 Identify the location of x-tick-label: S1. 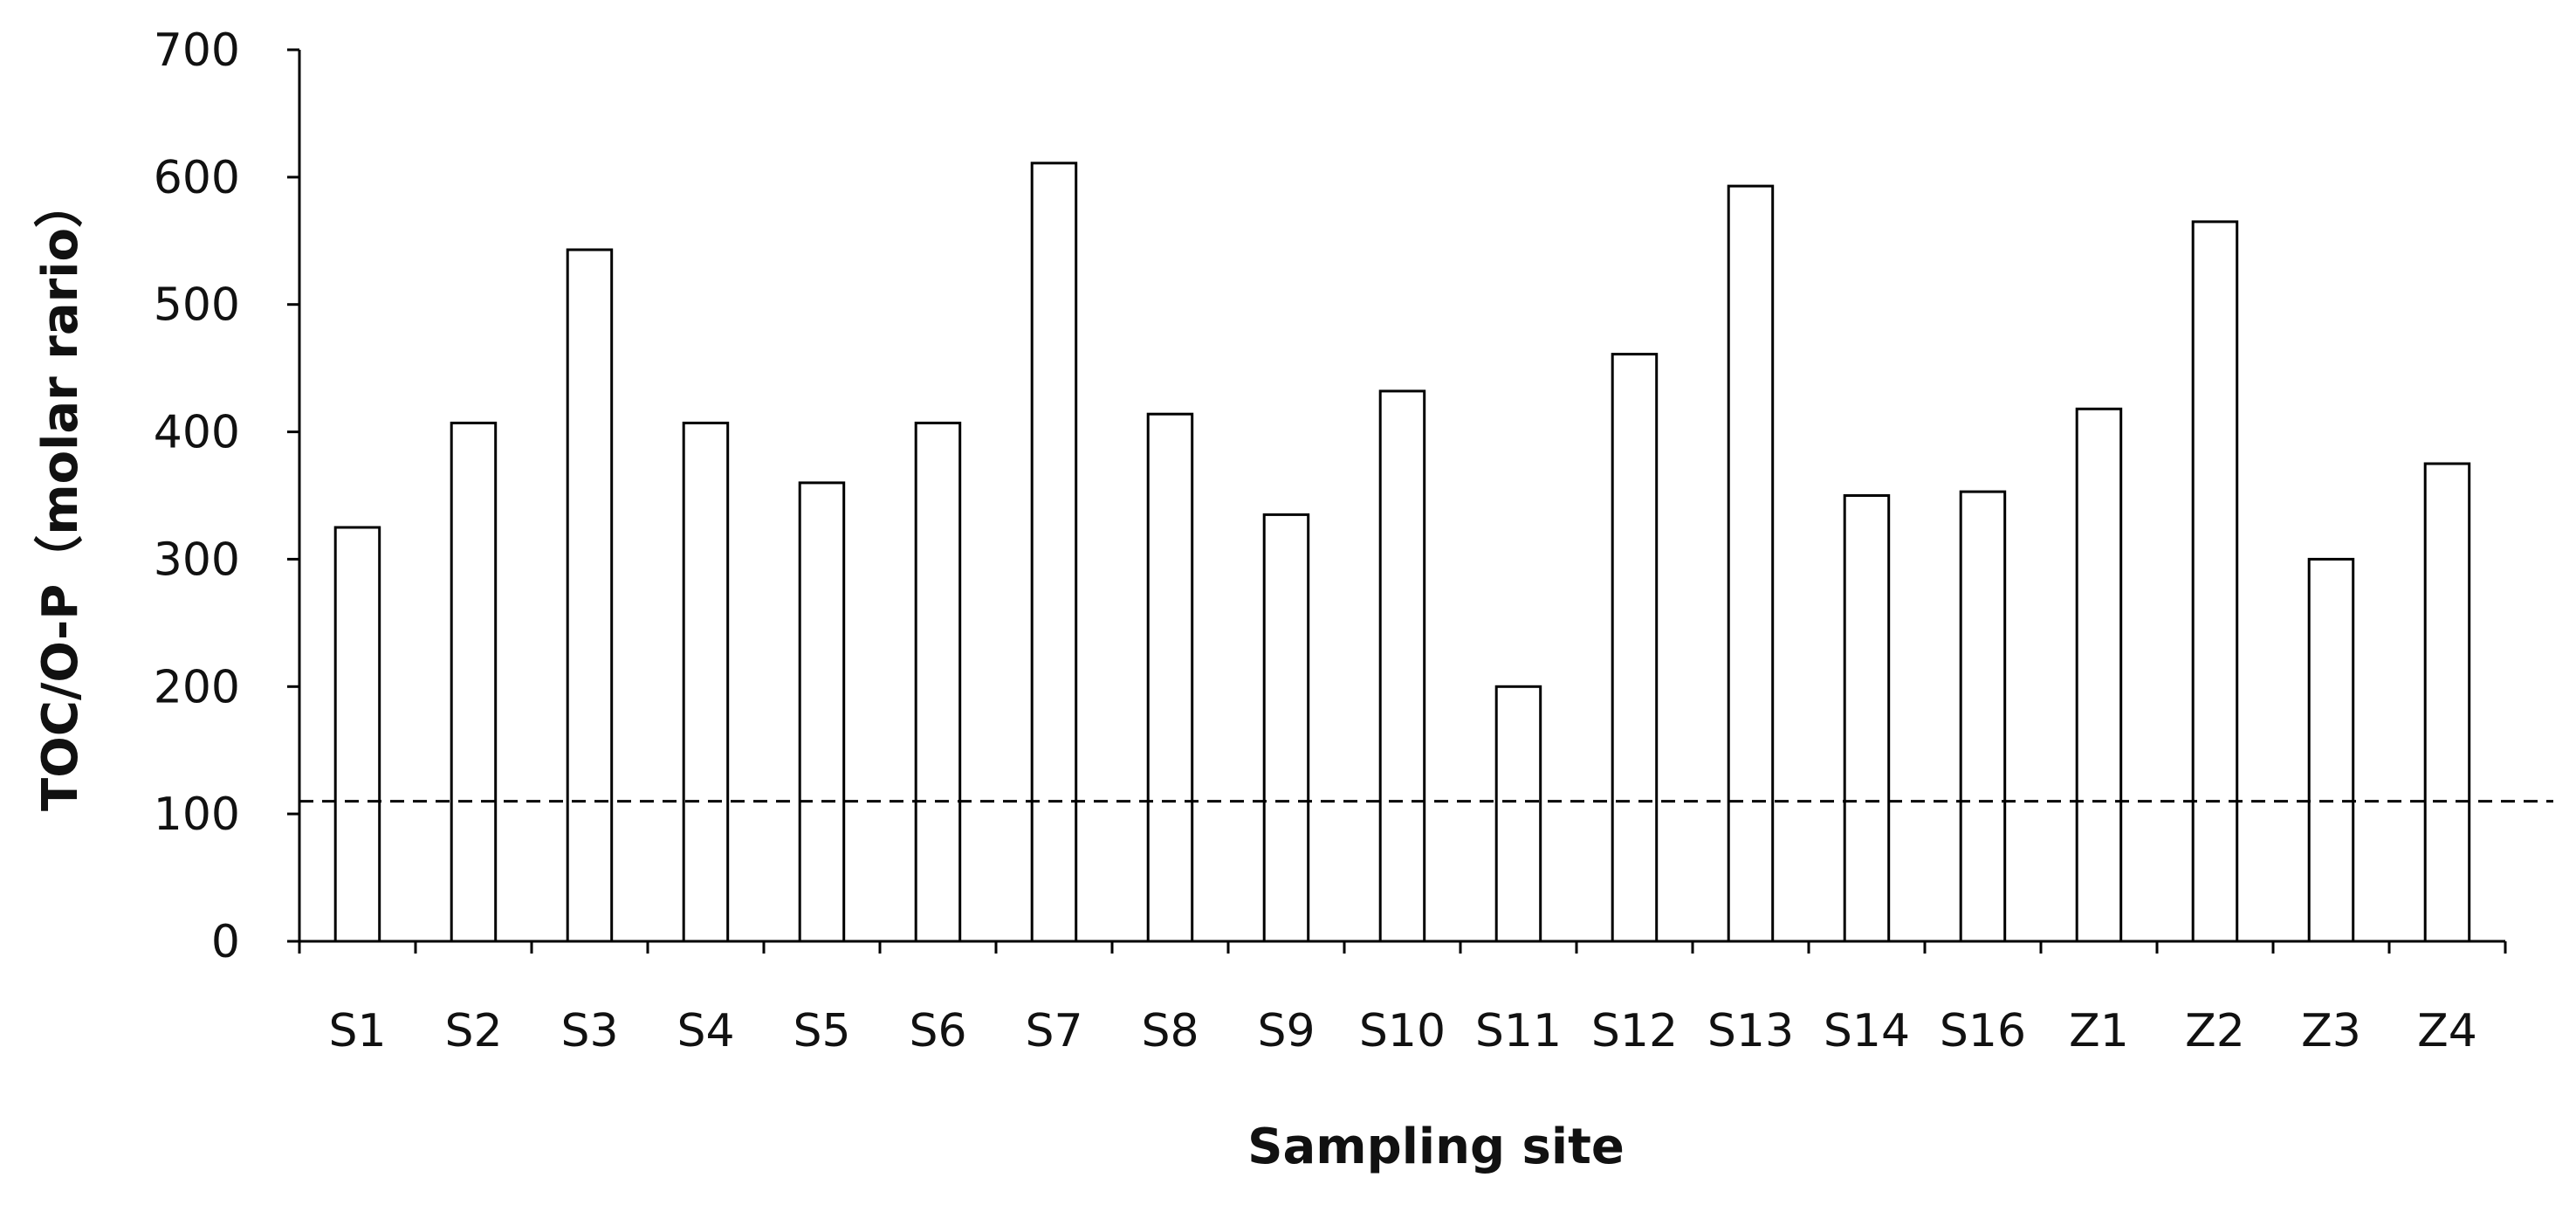
(357, 1031).